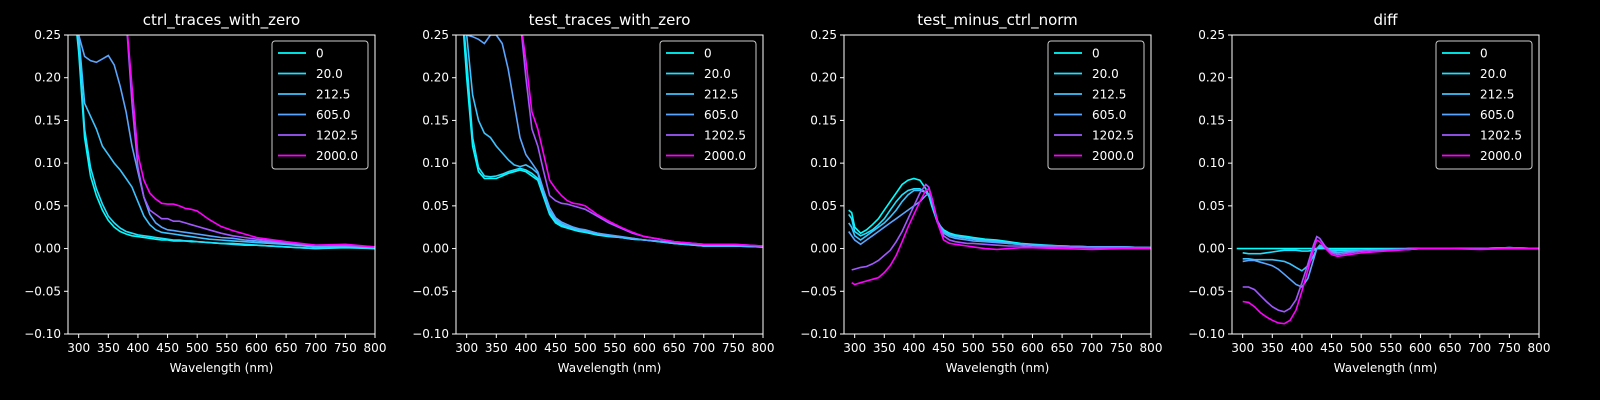  I want to click on chart-title: ctrl_traces_with_zero, so click(221, 20).